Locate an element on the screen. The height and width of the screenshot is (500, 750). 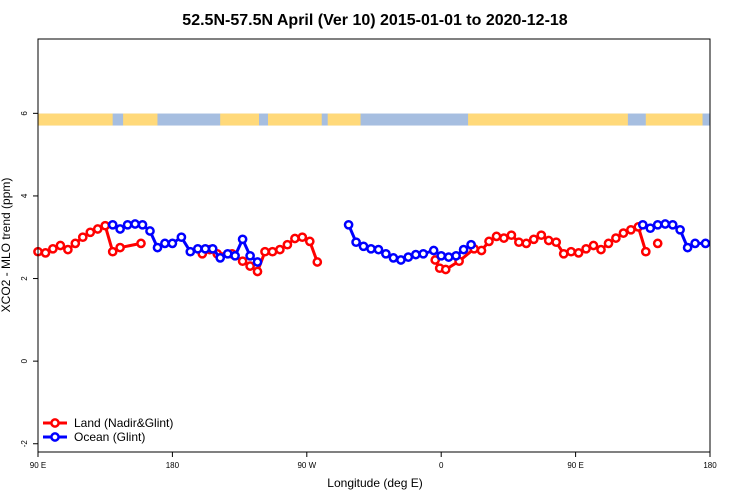
series-land is located at coordinates (348, 248).